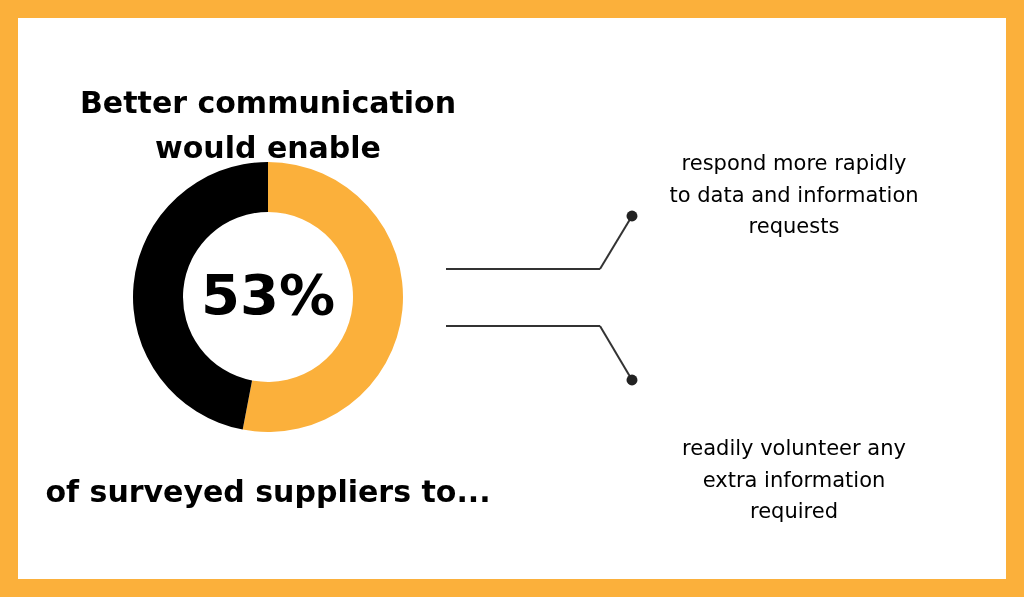 This screenshot has width=1024, height=597. What do you see at coordinates (268, 125) in the screenshot?
I see `chart-title: Better communication would enable` at bounding box center [268, 125].